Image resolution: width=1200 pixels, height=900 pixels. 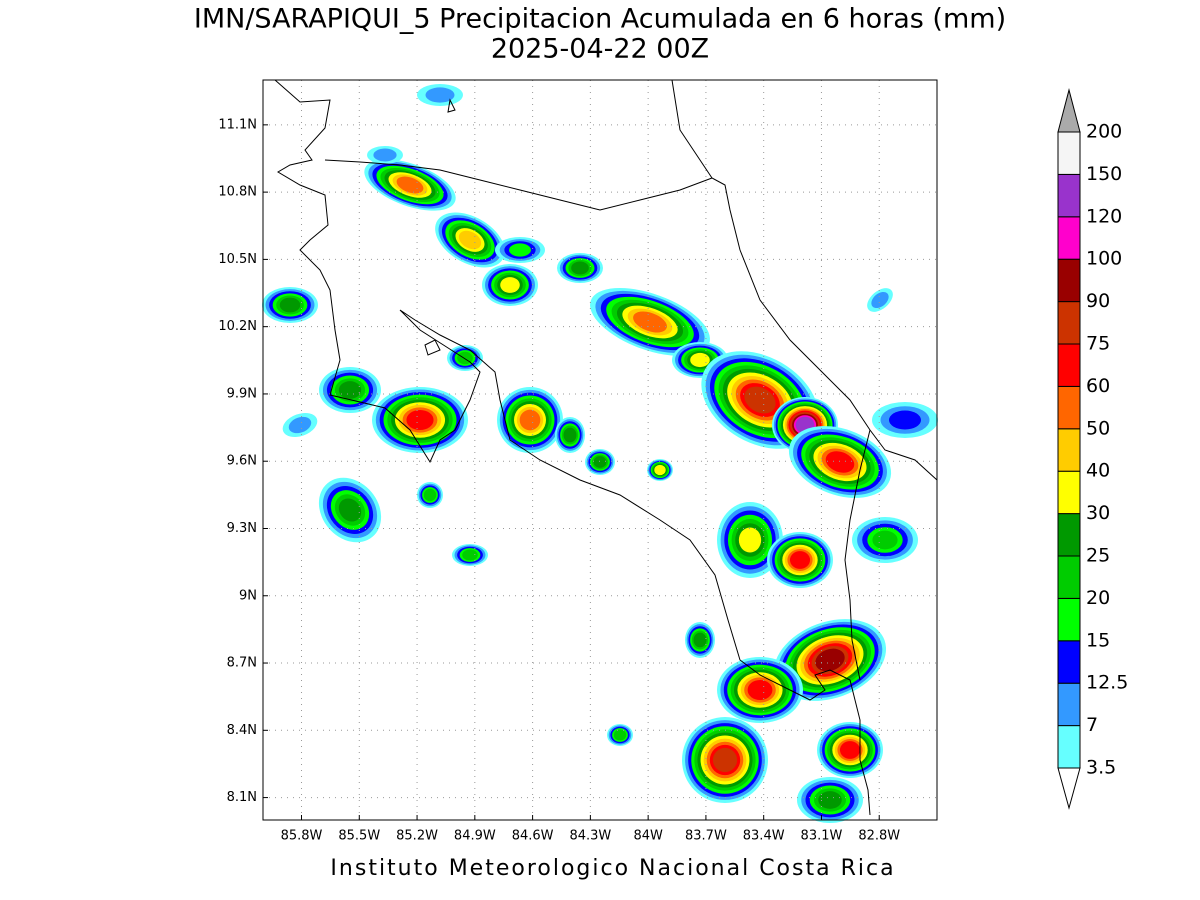 What do you see at coordinates (1092, 449) in the screenshot?
I see `colorbar: 3.5 7 12.5 15 20 25 30 40 50 60 75 90 100 120 150 200` at bounding box center [1092, 449].